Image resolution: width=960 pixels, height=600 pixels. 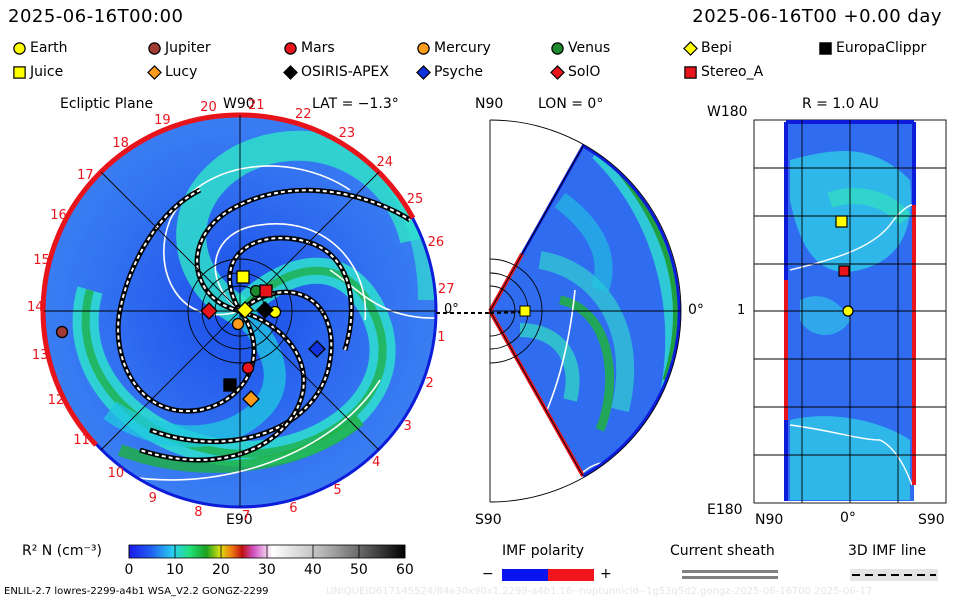 I want to click on legend-label: Lucy, so click(x=181, y=72).